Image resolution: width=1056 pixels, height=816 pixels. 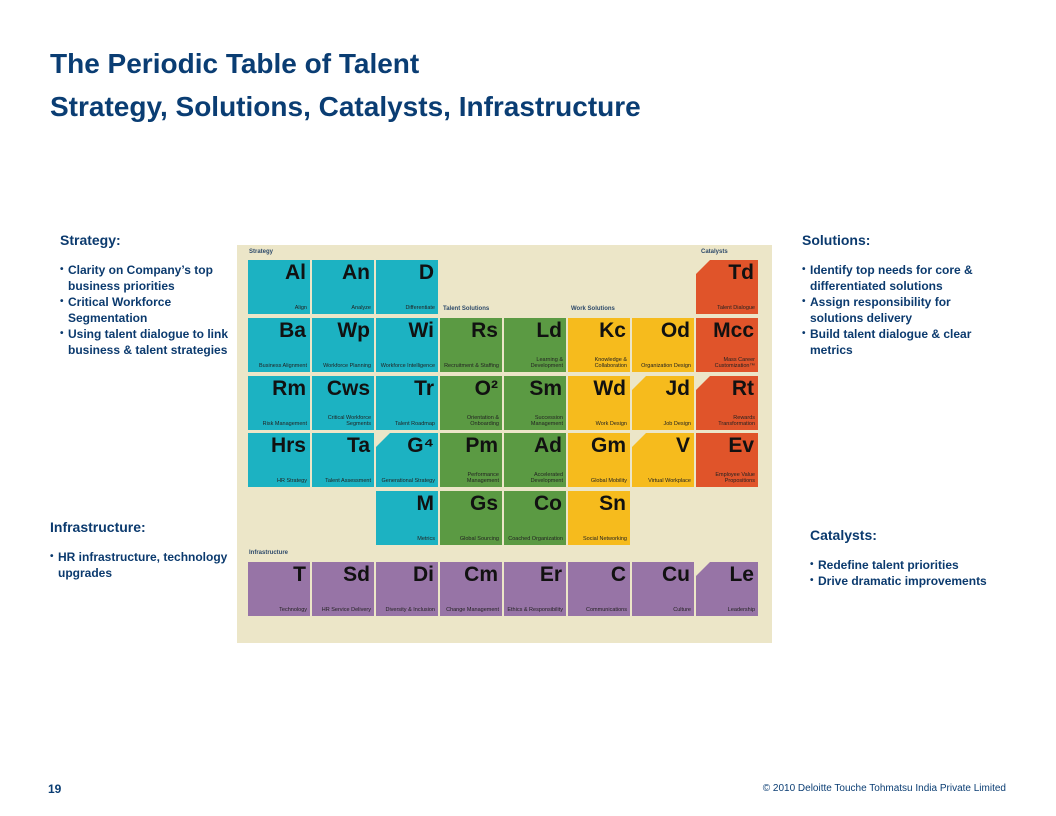 What do you see at coordinates (604, 539) in the screenshot?
I see `element-name: Social Networking` at bounding box center [604, 539].